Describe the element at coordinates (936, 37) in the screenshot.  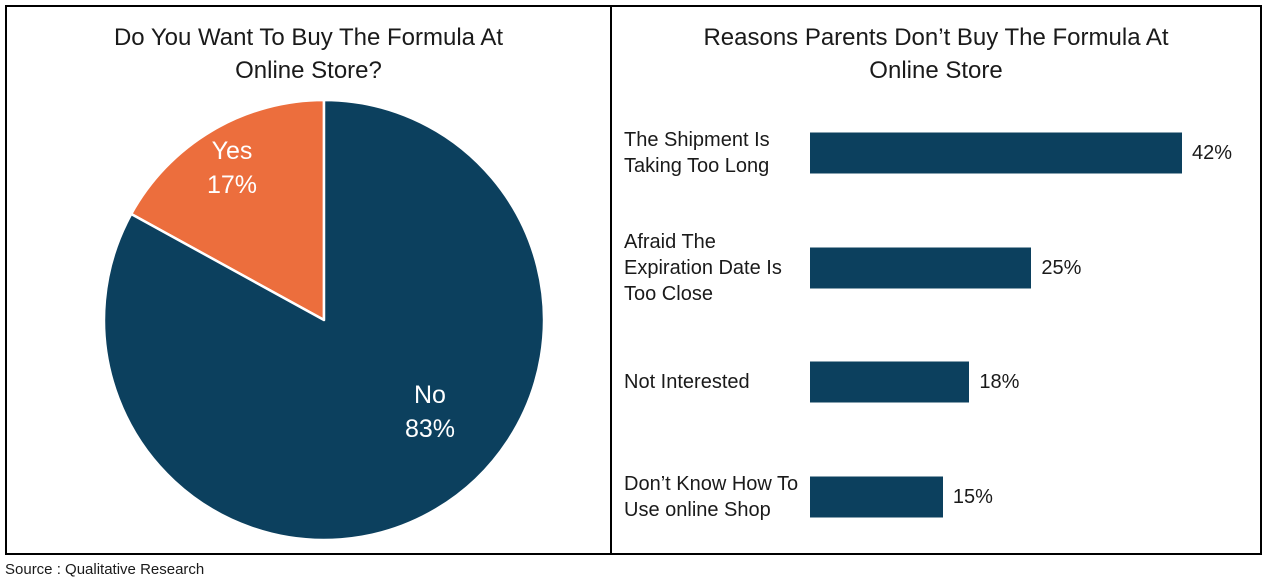
I see `bar-title-line-1: Reasons Parents Don’t Buy The Formula At` at that location.